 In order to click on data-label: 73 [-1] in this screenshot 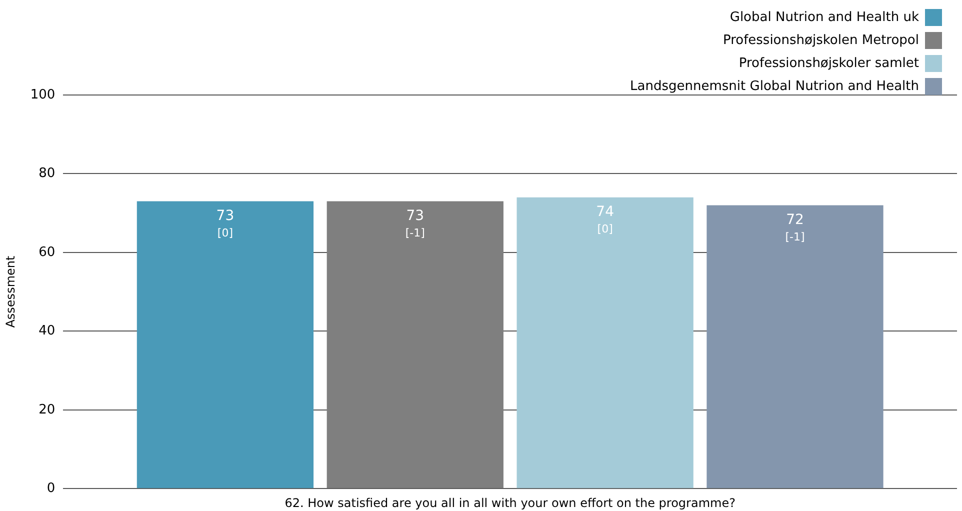, I will do `click(415, 224)`.